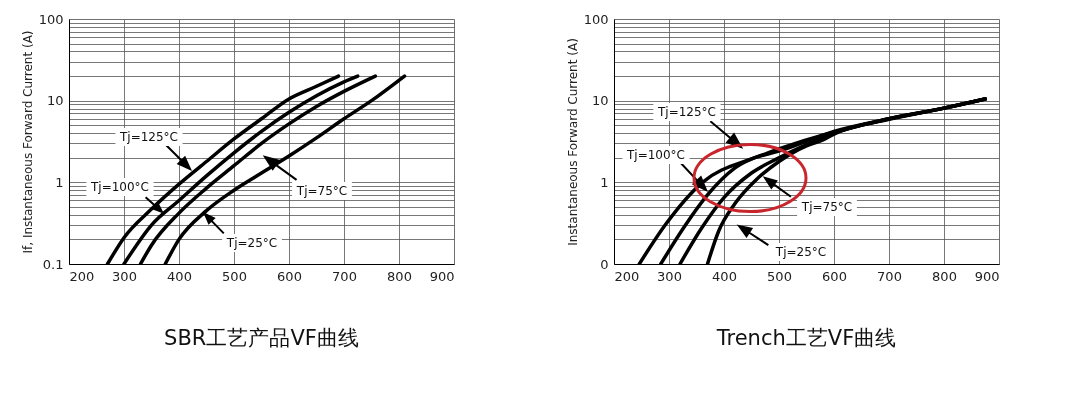 The width and height of the screenshot is (1080, 395). I want to click on text: Trench工艺VF曲线, so click(806, 338).